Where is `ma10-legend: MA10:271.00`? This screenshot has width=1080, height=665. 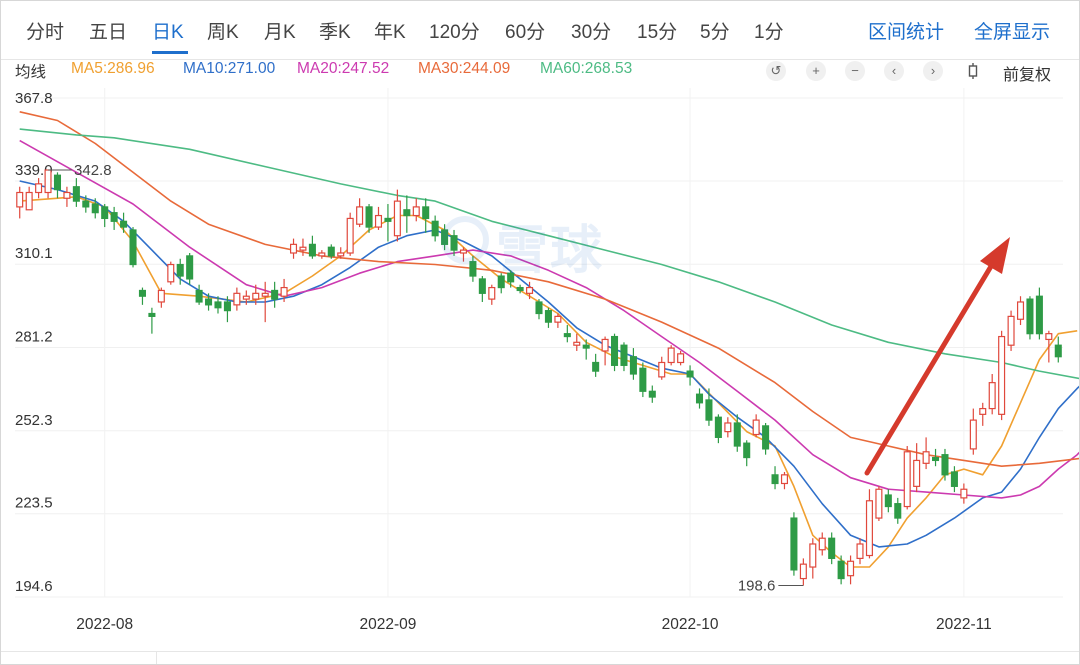
ma10-legend: MA10:271.00 is located at coordinates (229, 68).